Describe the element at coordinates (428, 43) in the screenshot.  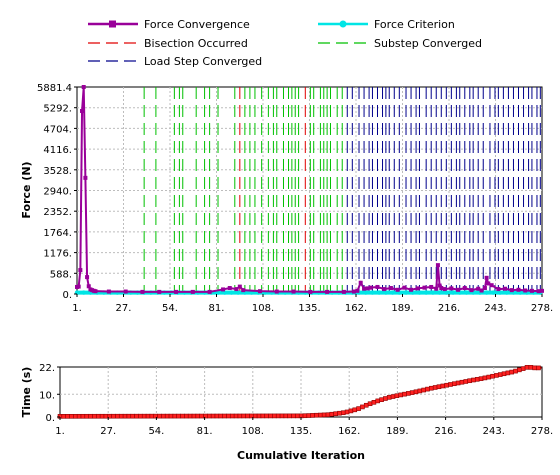
I see `legend-substep-label: Substep Converged` at that location.